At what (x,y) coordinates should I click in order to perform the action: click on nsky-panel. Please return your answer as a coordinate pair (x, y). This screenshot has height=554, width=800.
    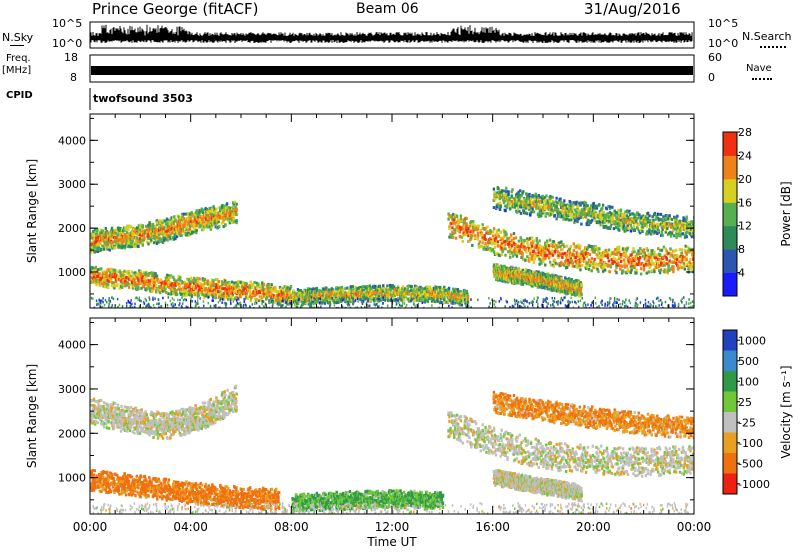
    Looking at the image, I should click on (392, 35).